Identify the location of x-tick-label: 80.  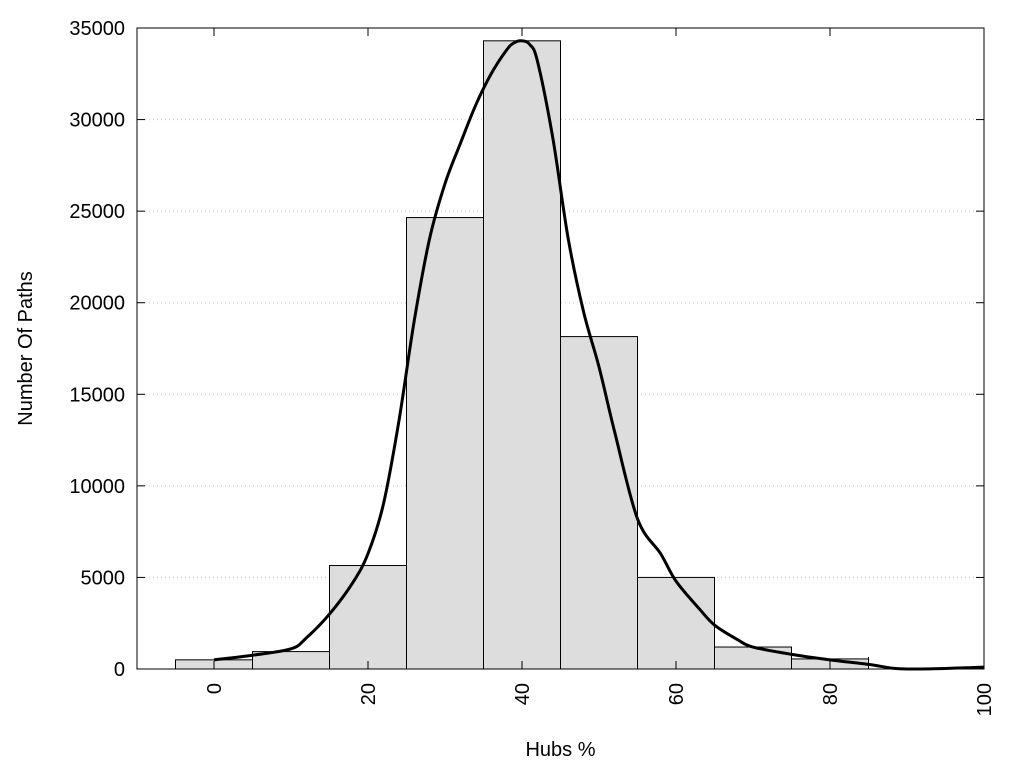
(831, 694).